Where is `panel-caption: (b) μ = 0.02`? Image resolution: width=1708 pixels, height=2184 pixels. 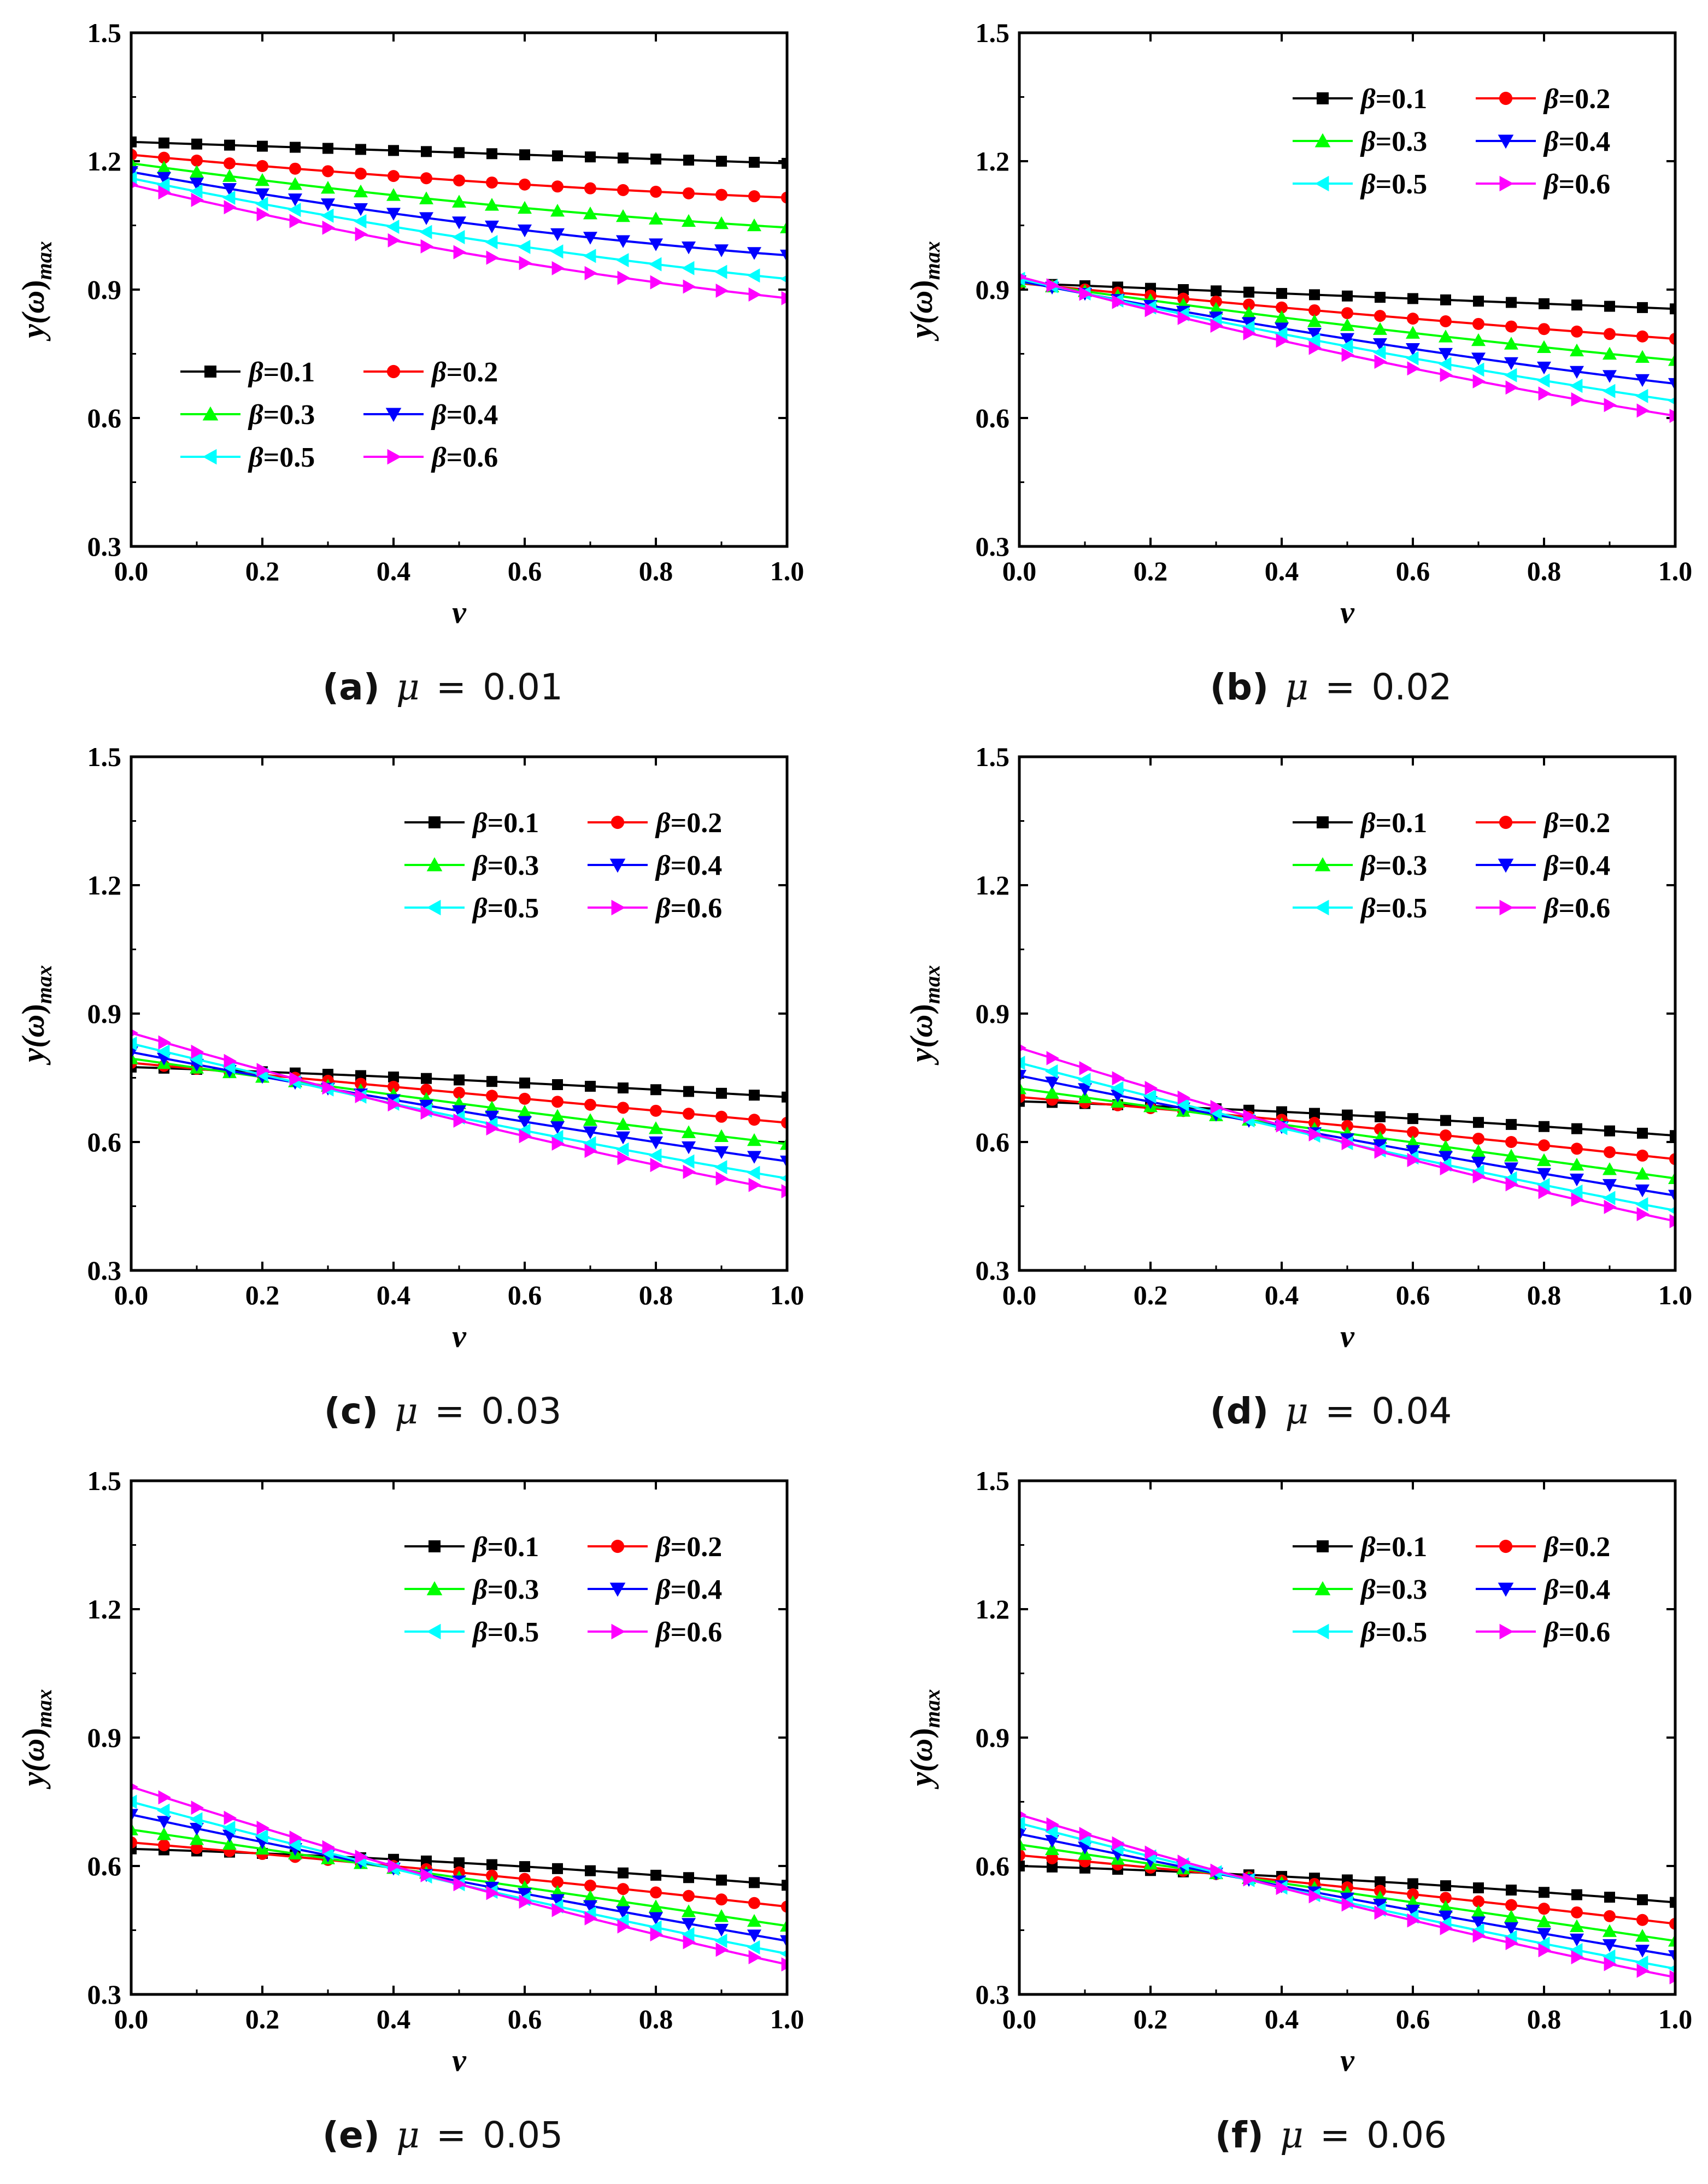
panel-caption: (b) μ = 0.02 is located at coordinates (1331, 687).